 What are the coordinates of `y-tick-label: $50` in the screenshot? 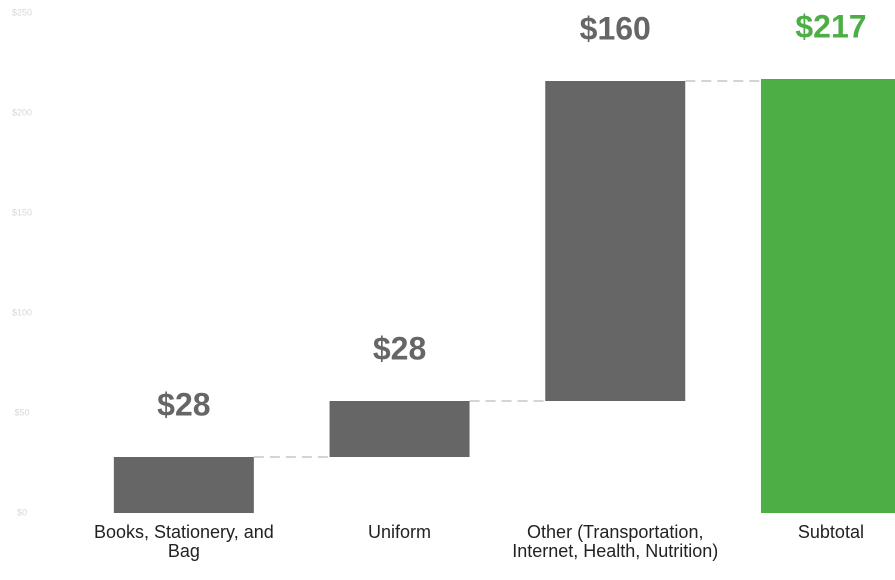 It's located at (21, 412).